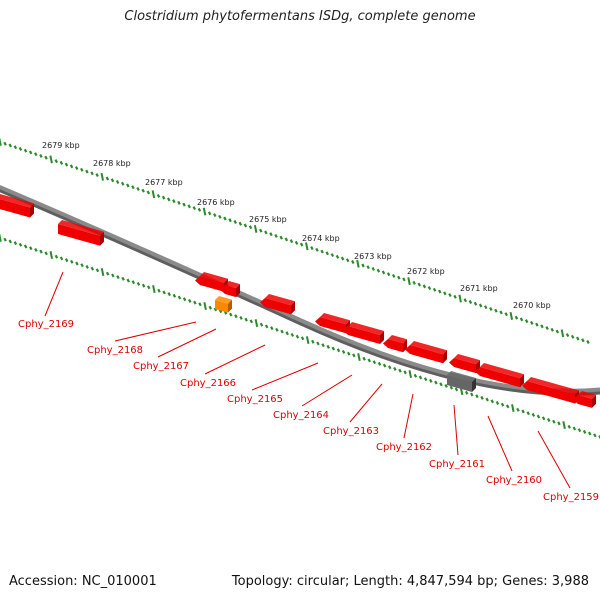 This screenshot has height=600, width=600. I want to click on gene-block-highlight, so click(223, 304).